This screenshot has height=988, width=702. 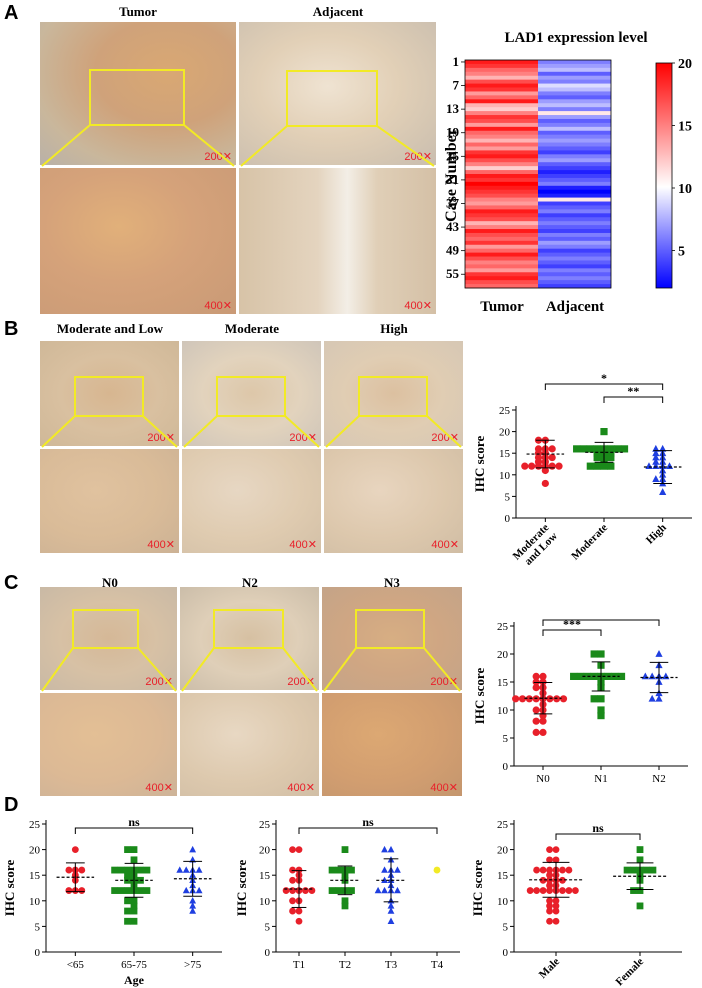 What do you see at coordinates (134, 822) in the screenshot?
I see `significance-label: ns` at bounding box center [134, 822].